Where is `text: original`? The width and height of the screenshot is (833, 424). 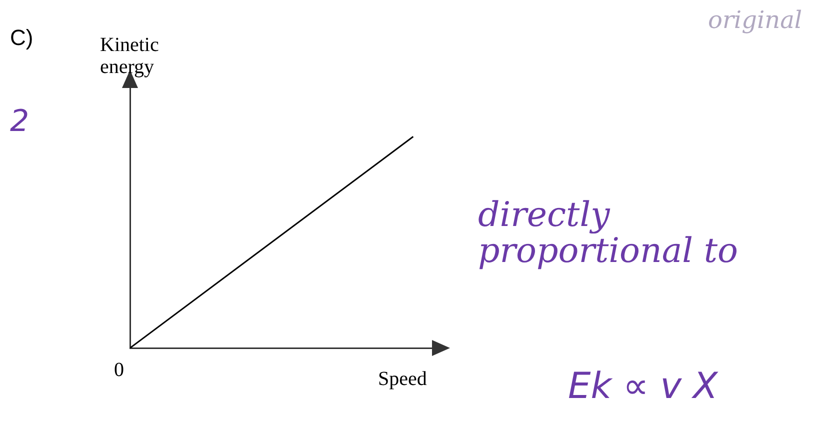
text: original is located at coordinates (755, 20).